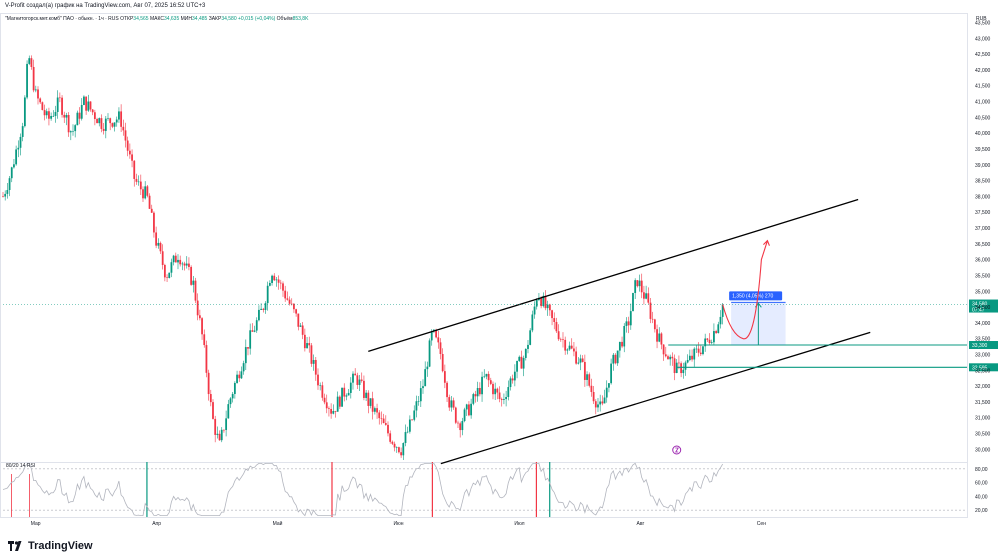  What do you see at coordinates (363, 489) in the screenshot?
I see `rsi-line` at bounding box center [363, 489].